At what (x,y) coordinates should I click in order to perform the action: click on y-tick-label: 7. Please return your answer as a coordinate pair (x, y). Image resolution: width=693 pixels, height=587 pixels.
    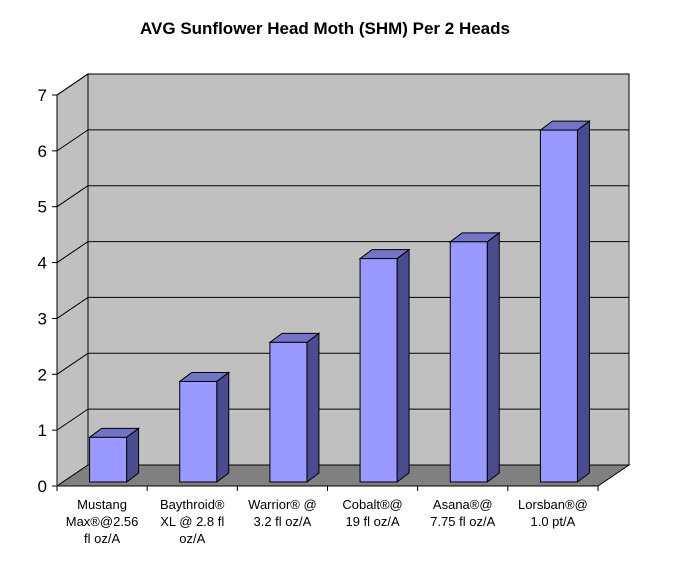
    Looking at the image, I should click on (42, 95).